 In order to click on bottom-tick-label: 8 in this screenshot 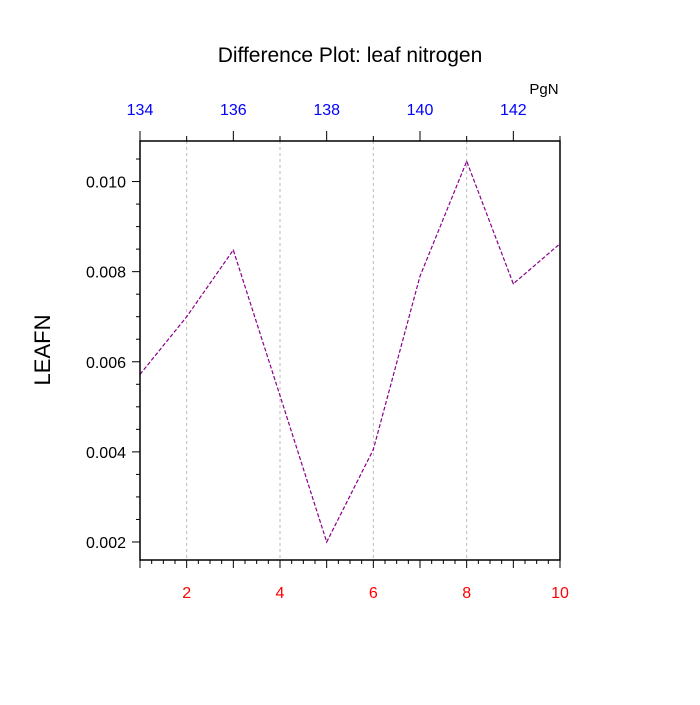, I will do `click(466, 593)`.